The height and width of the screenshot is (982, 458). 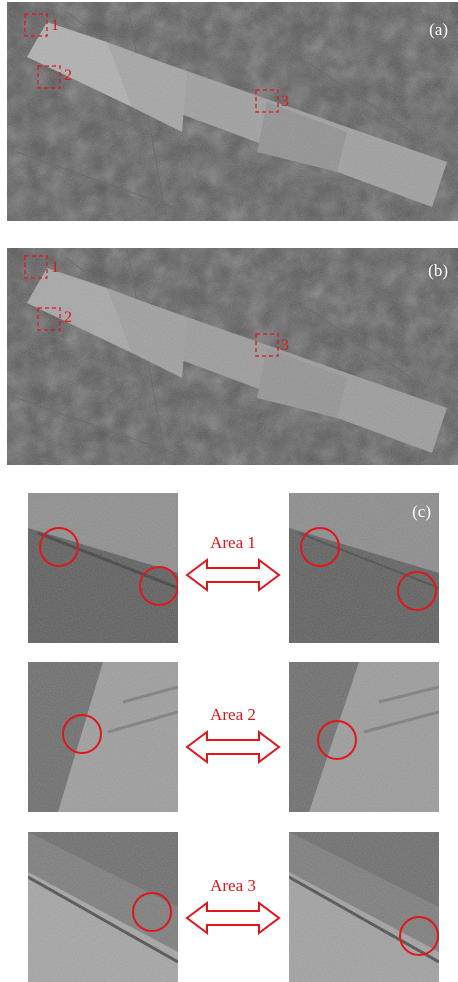 I want to click on area-2-label: Area 2, so click(x=233, y=714).